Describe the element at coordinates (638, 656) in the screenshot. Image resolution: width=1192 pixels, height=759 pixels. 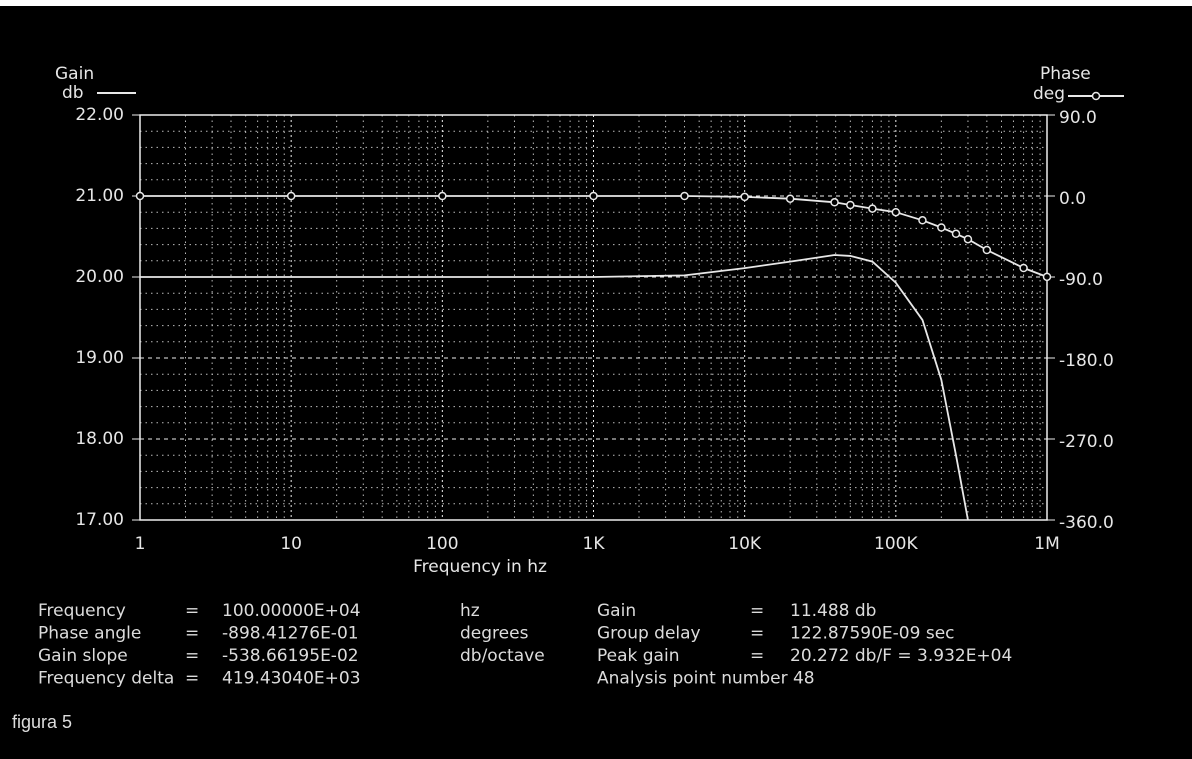
I see `readout-text: Peak gain` at that location.